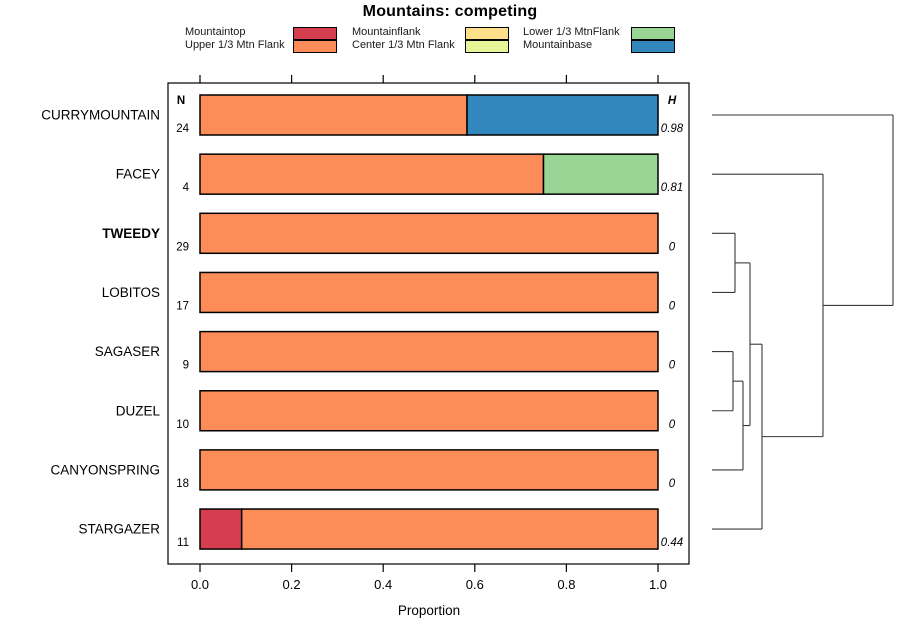  What do you see at coordinates (403, 45) in the screenshot?
I see `legend-label: Center 1/3 Mtn Flank` at bounding box center [403, 45].